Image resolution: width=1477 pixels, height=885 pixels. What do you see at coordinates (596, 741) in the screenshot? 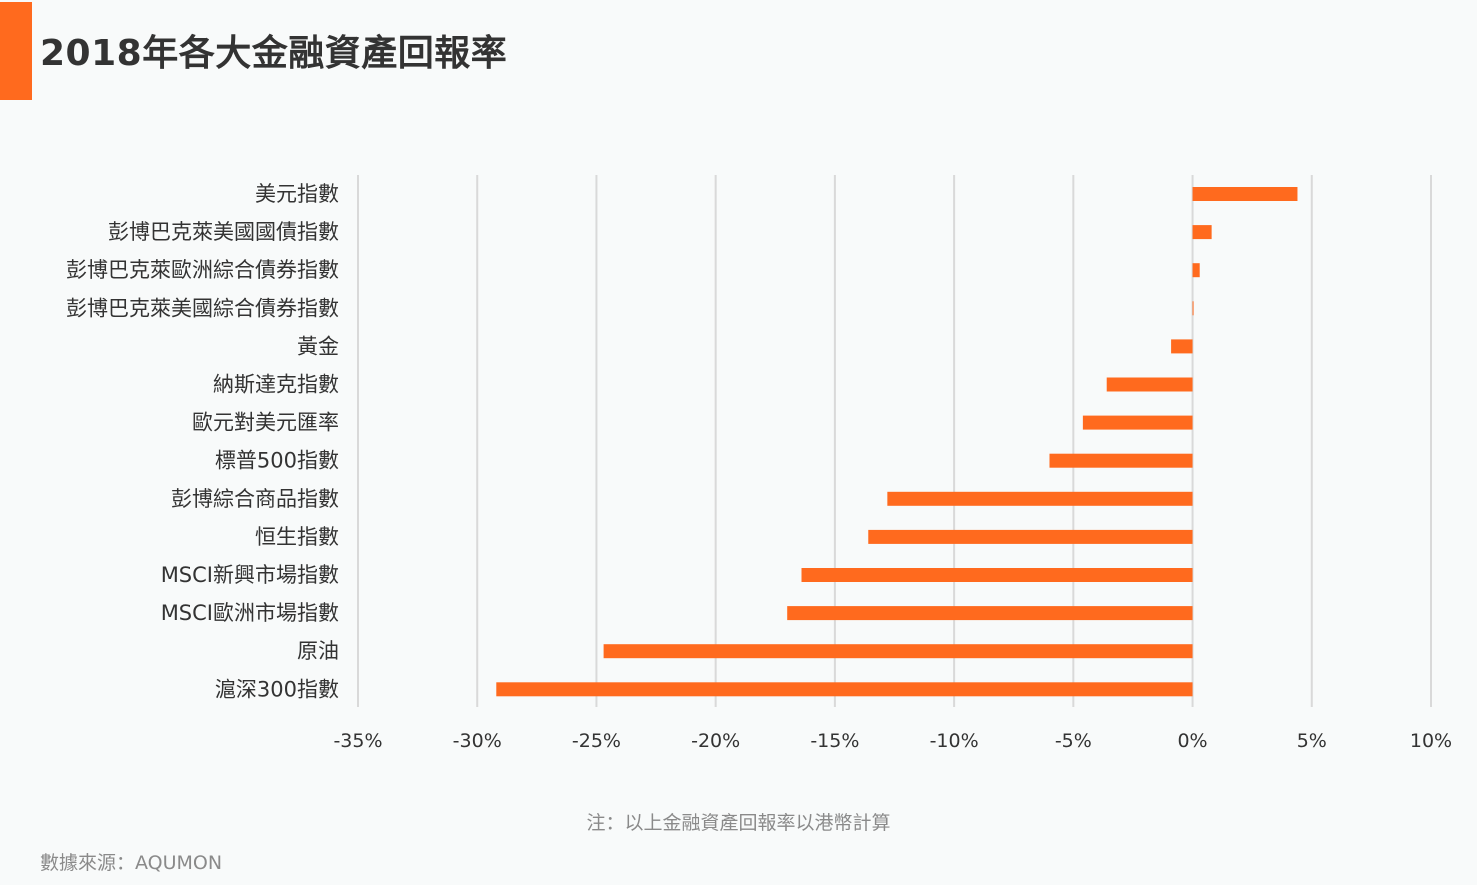
I see `x-tick-label: -25%` at bounding box center [596, 741].